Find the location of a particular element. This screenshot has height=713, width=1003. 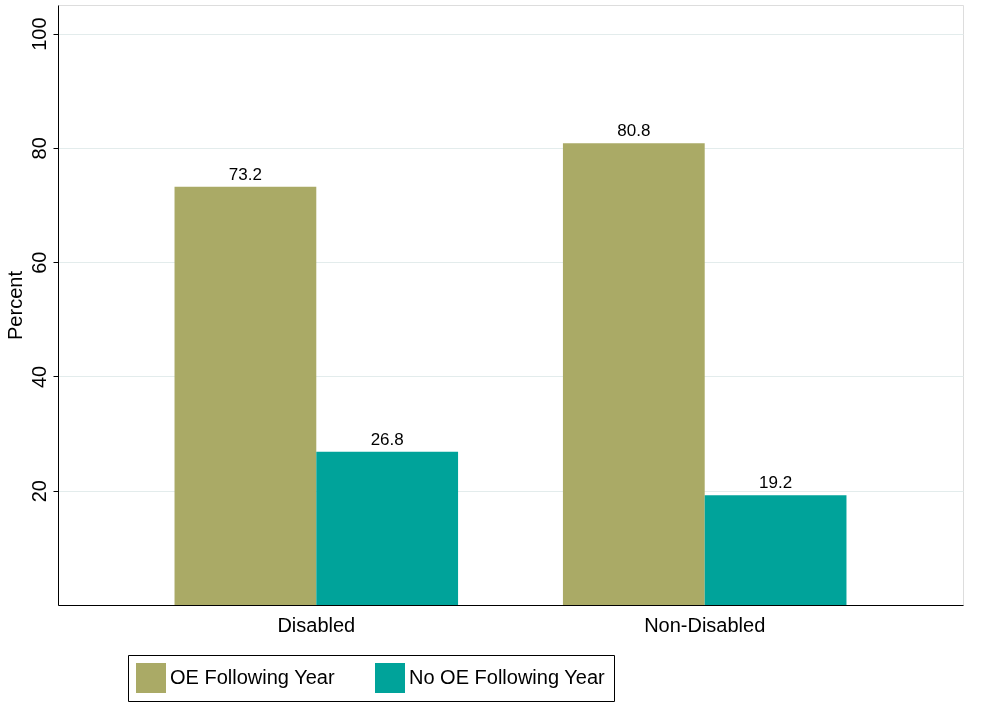

legend-label: OE Following Year is located at coordinates (252, 677).